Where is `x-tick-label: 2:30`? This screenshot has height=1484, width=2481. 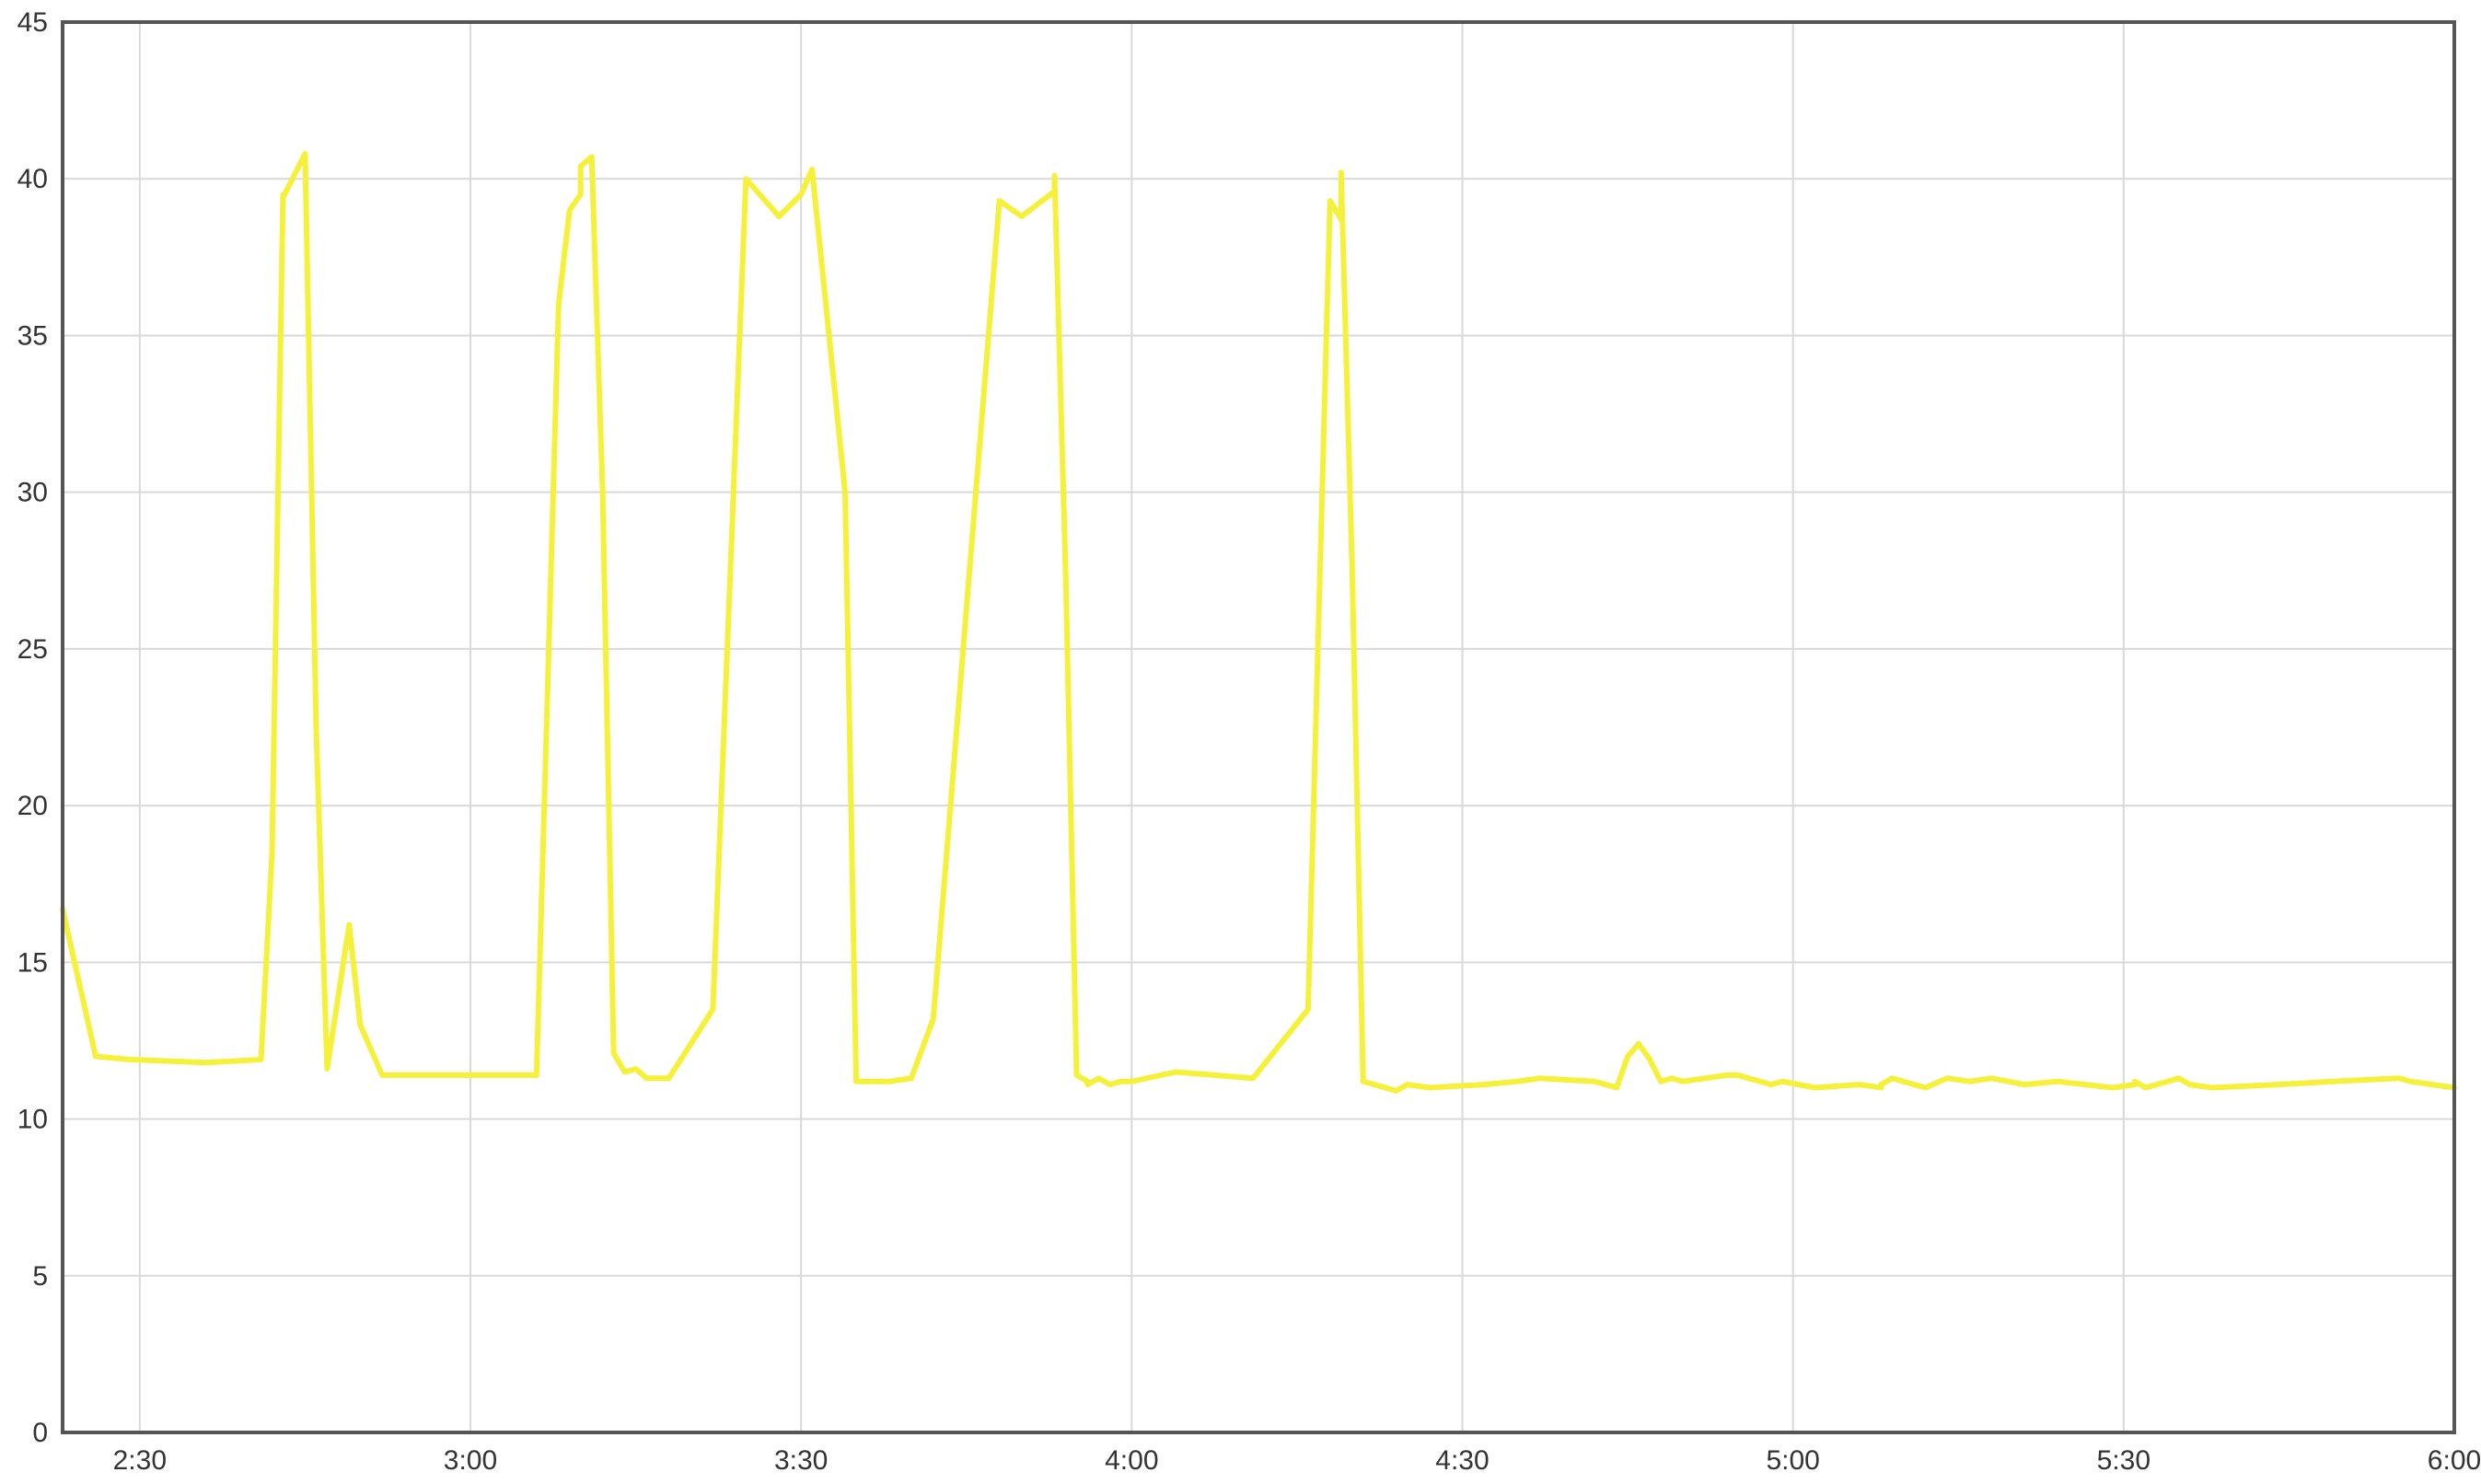
x-tick-label: 2:30 is located at coordinates (140, 1460).